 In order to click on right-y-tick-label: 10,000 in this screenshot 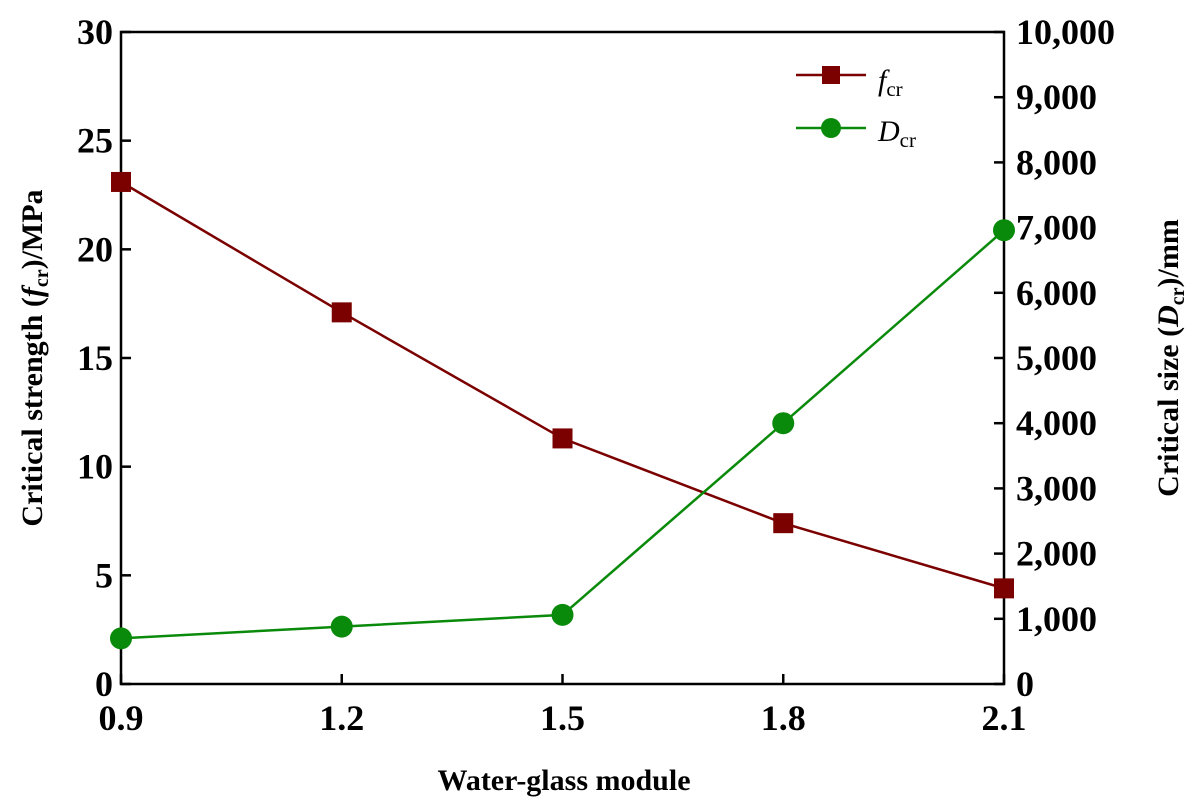, I will do `click(1065, 32)`.